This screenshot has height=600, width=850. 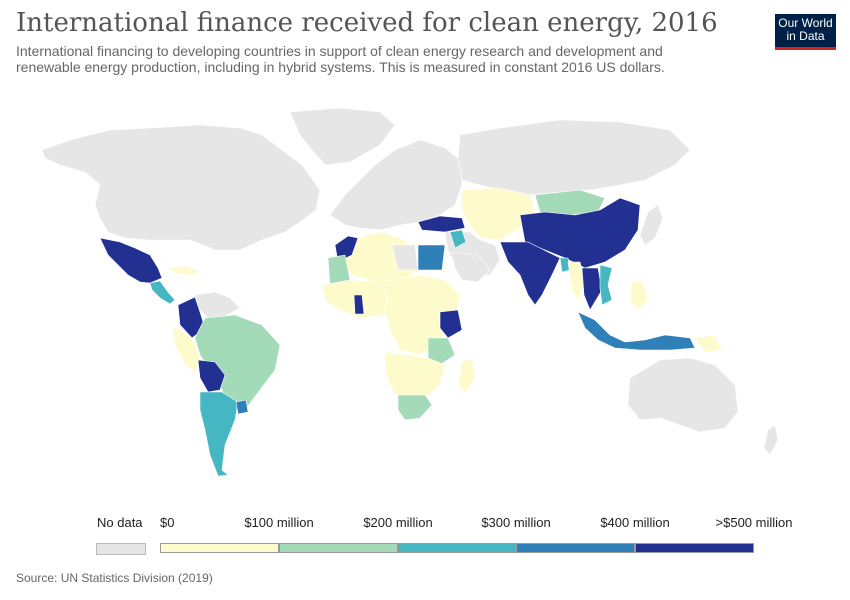 What do you see at coordinates (576, 281) in the screenshot?
I see `region-myanmar` at bounding box center [576, 281].